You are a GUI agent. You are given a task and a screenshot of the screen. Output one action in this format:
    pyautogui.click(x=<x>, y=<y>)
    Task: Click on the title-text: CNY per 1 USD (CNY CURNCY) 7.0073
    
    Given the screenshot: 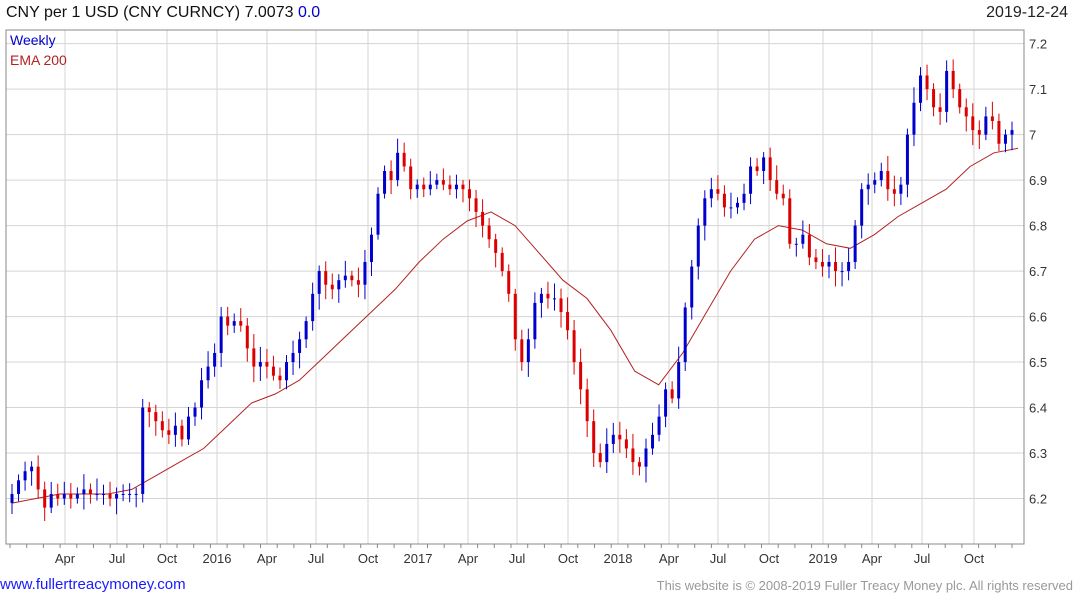 What is the action you would take?
    pyautogui.click(x=150, y=12)
    